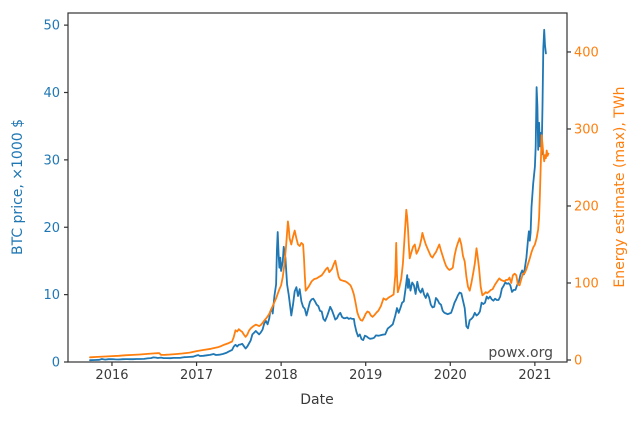  I want to click on left-tick-label-50: 50, so click(51, 26).